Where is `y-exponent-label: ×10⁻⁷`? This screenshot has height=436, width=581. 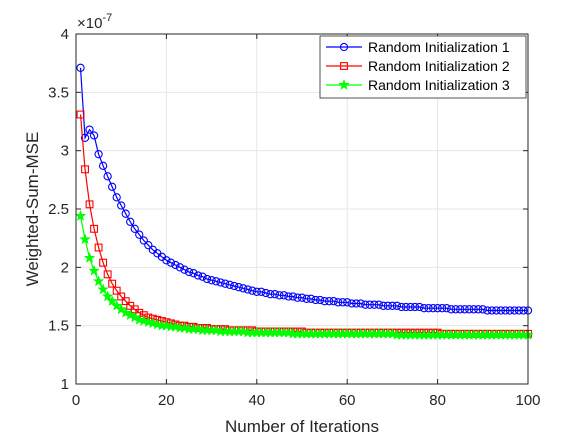 y-exponent-label: ×10⁻⁷ is located at coordinates (94, 22).